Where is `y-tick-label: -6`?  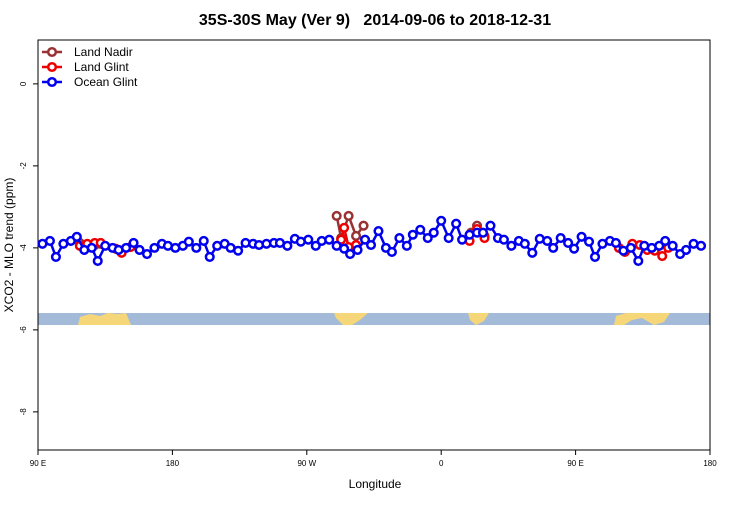
y-tick-label: -6 is located at coordinates (23, 330).